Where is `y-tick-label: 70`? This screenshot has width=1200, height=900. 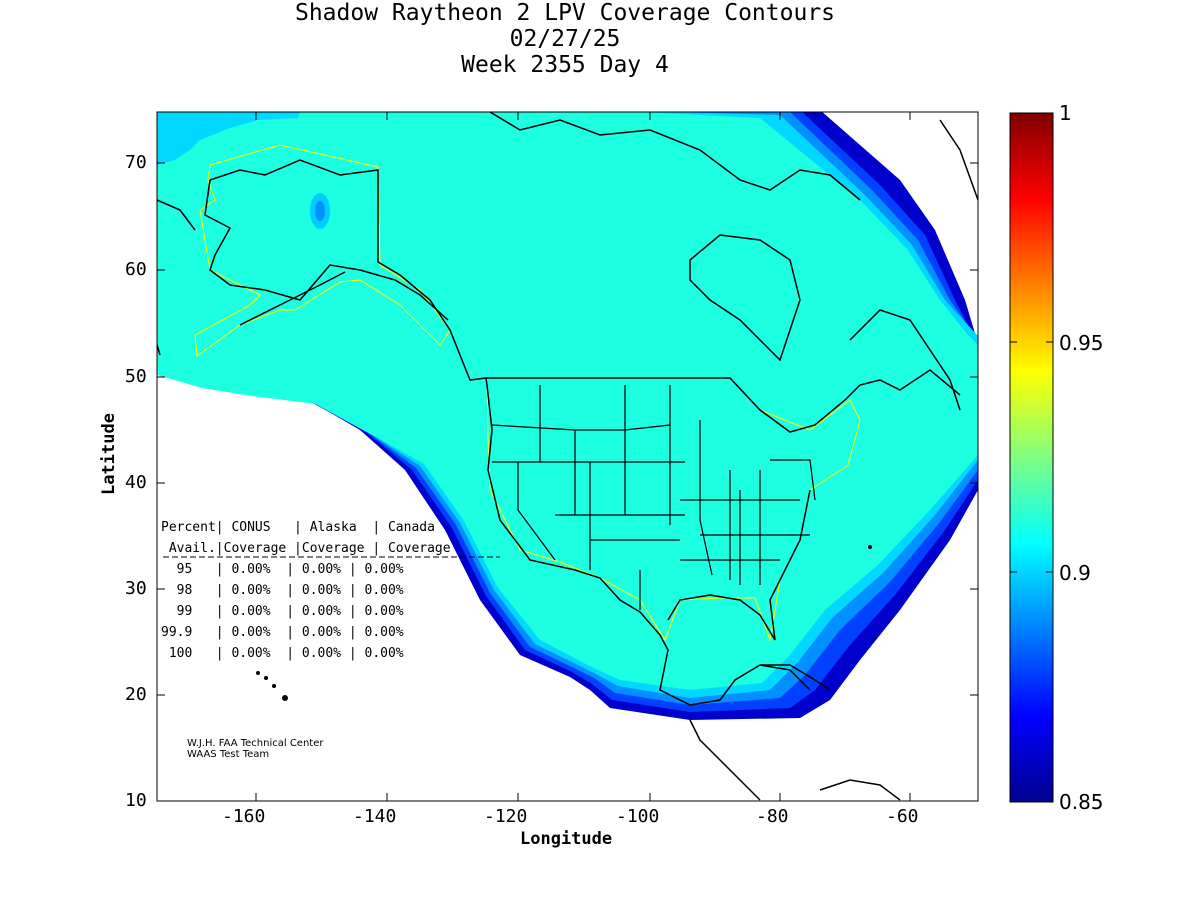
y-tick-label: 70 is located at coordinates (136, 162).